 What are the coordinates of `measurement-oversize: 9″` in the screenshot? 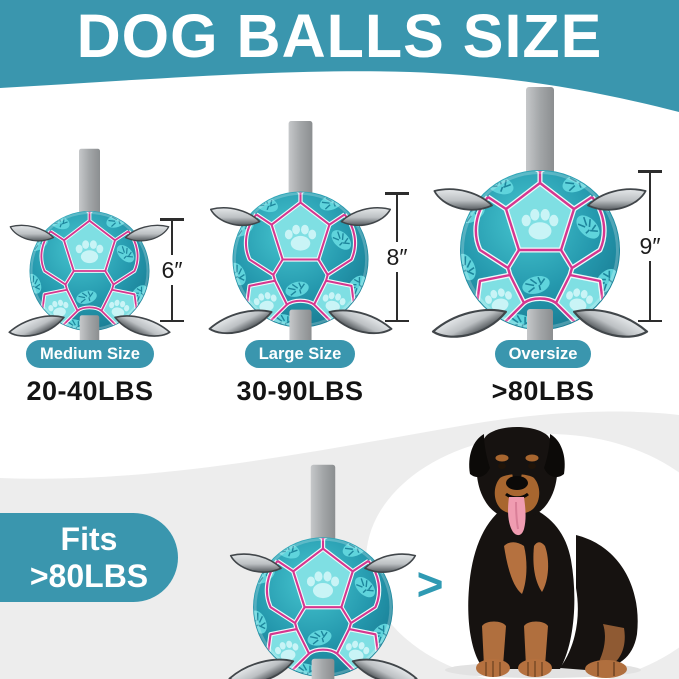 It's located at (650, 246).